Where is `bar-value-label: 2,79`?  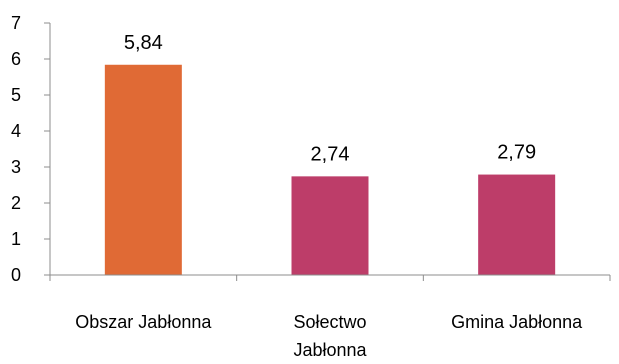 bar-value-label: 2,79 is located at coordinates (516, 153).